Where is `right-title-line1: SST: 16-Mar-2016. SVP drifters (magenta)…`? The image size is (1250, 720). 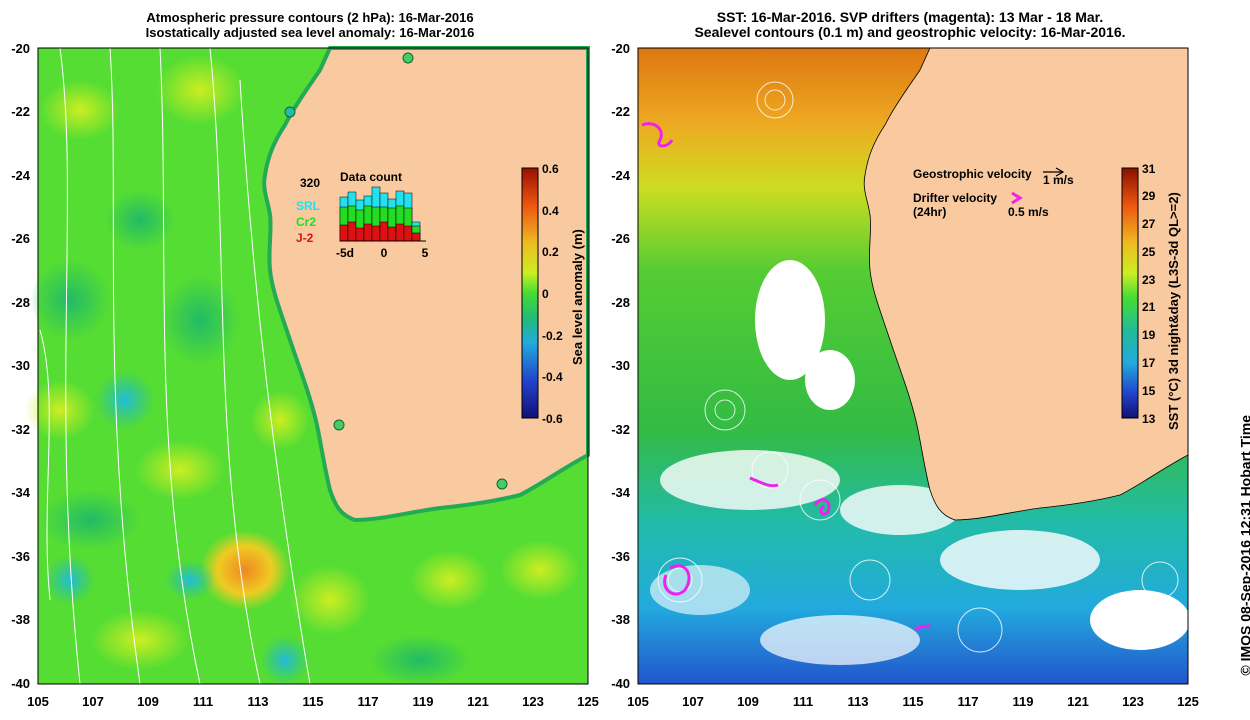 right-title-line1: SST: 16-Mar-2016. SVP drifters (magenta)… is located at coordinates (910, 17).